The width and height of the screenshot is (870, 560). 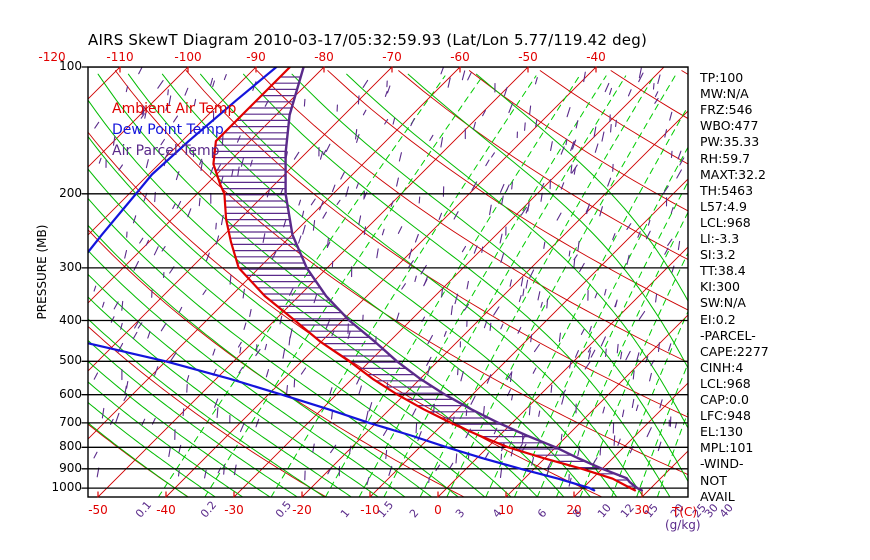 I want to click on index-cape2277: CAPE:2277, so click(x=734, y=351).